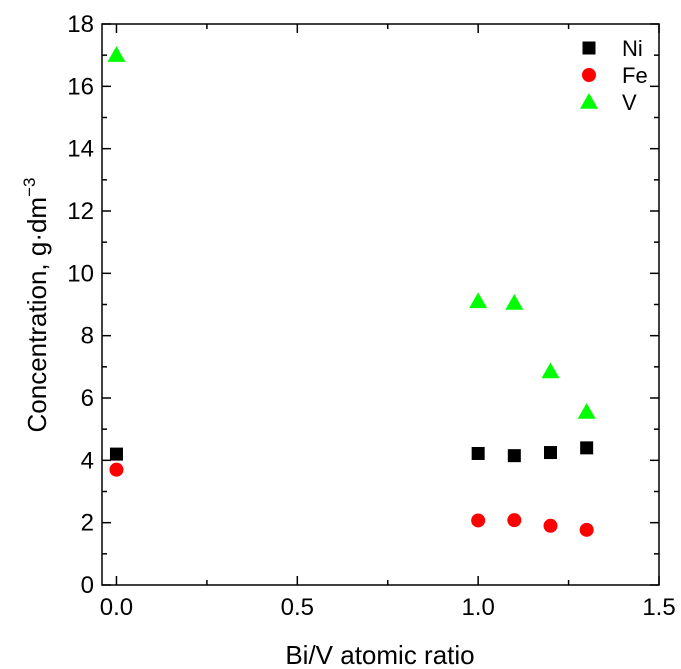 This screenshot has width=681, height=669. I want to click on y-tick-label: 12, so click(80, 211).